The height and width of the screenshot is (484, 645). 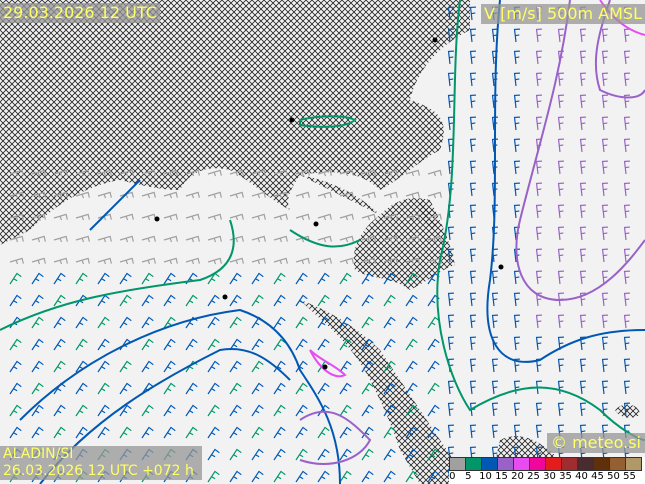 I want to click on model-run: 26.03.2026 12 UTC +072 h, so click(x=98, y=471).